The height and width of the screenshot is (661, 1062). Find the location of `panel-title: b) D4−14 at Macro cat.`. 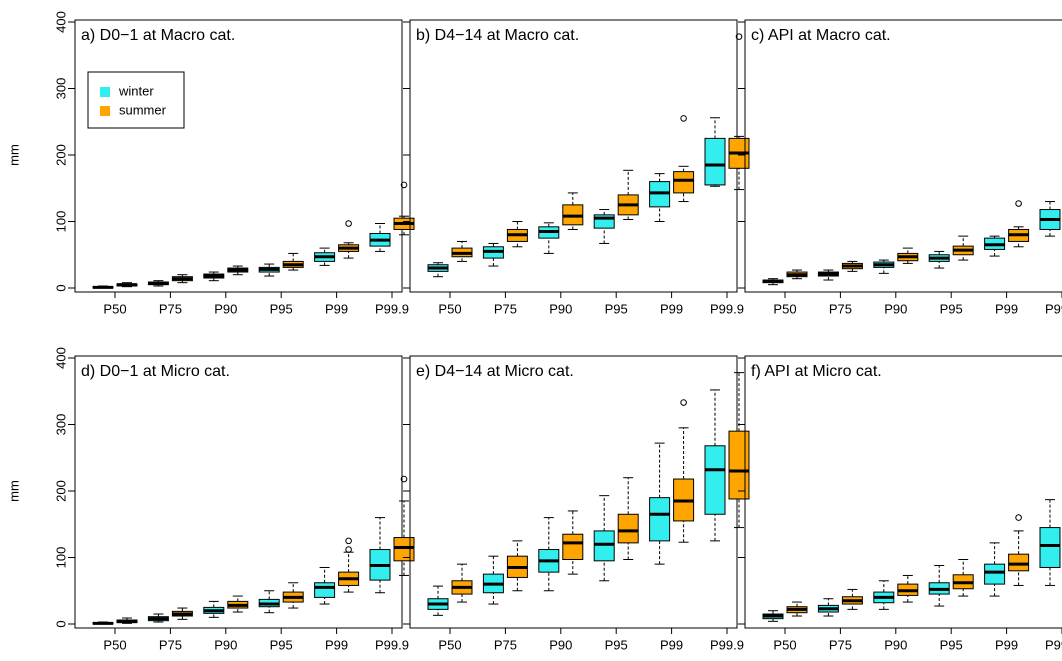

panel-title: b) D4−14 at Macro cat. is located at coordinates (497, 35).